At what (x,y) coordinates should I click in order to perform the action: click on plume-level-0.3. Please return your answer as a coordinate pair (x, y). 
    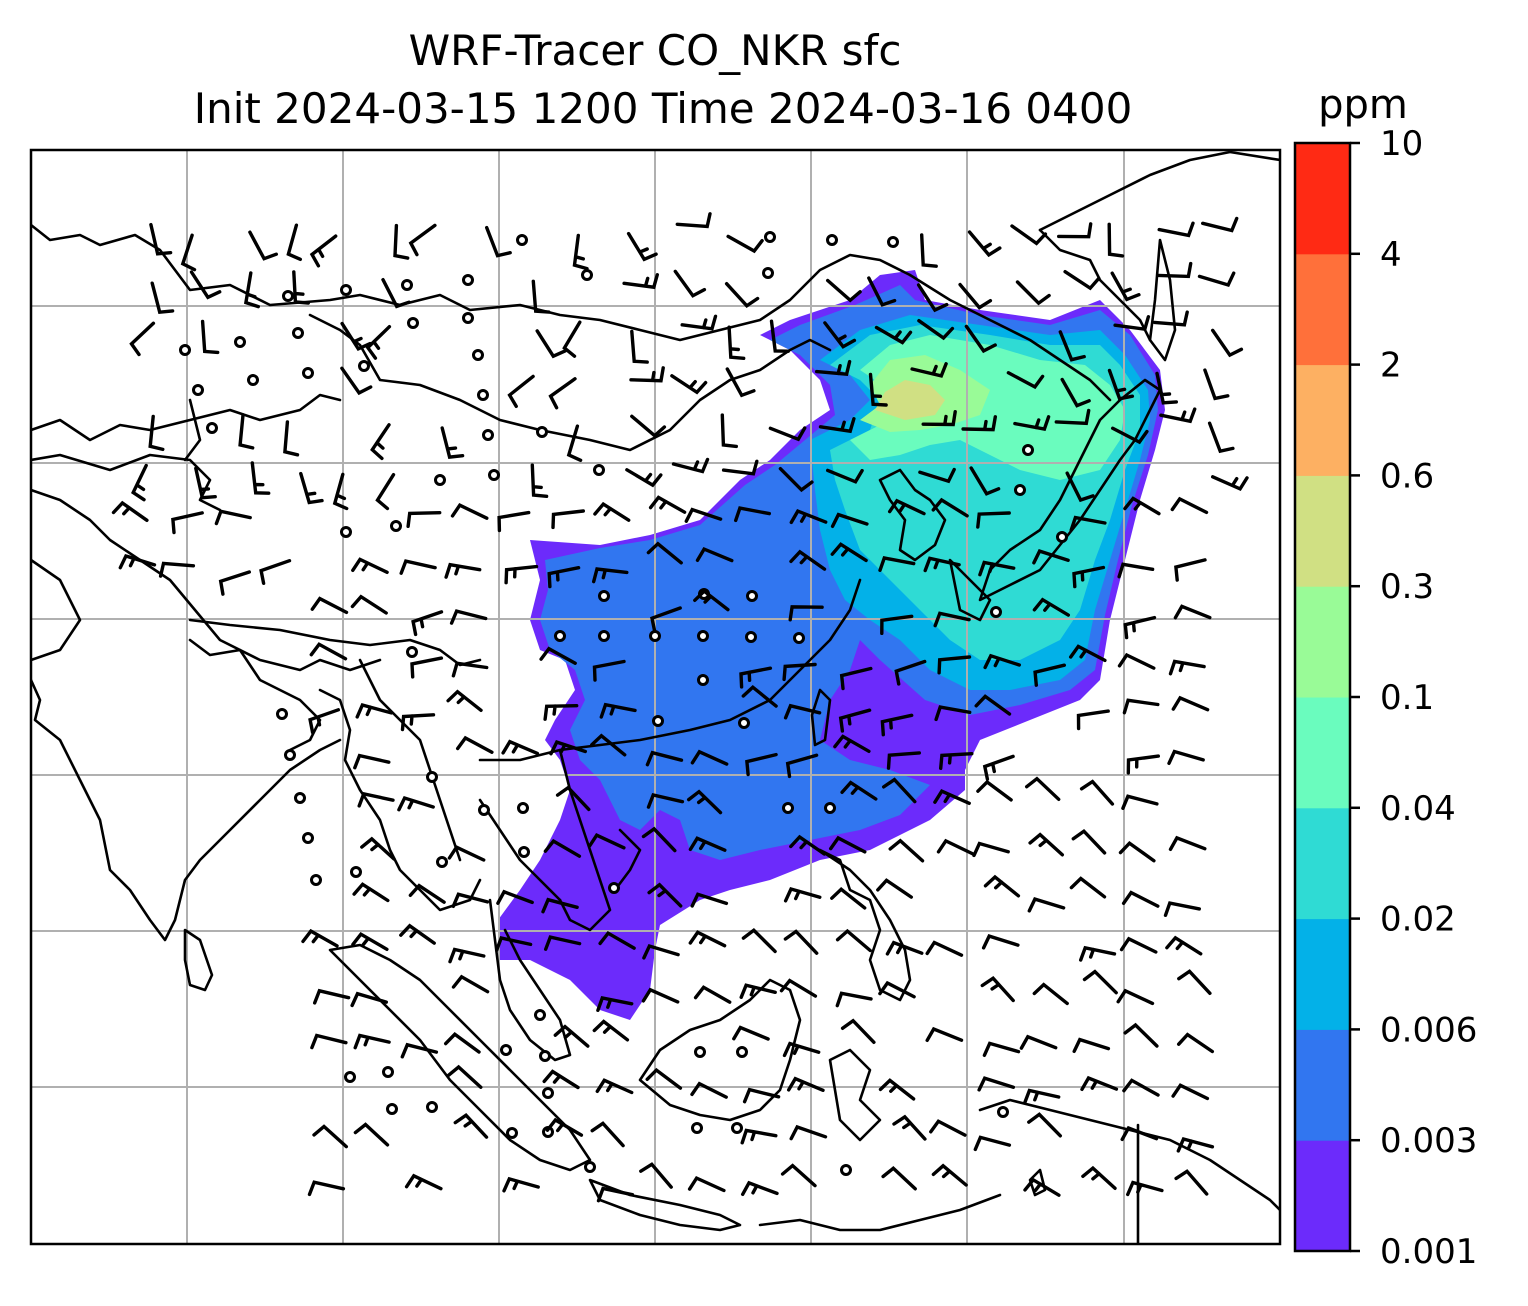
    Looking at the image, I should click on (910, 400).